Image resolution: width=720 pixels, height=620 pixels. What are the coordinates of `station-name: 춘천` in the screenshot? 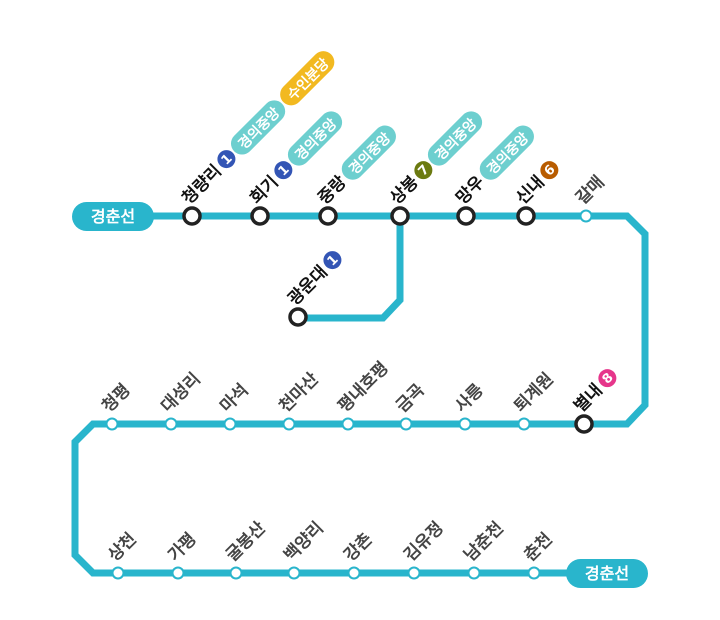 It's located at (538, 547).